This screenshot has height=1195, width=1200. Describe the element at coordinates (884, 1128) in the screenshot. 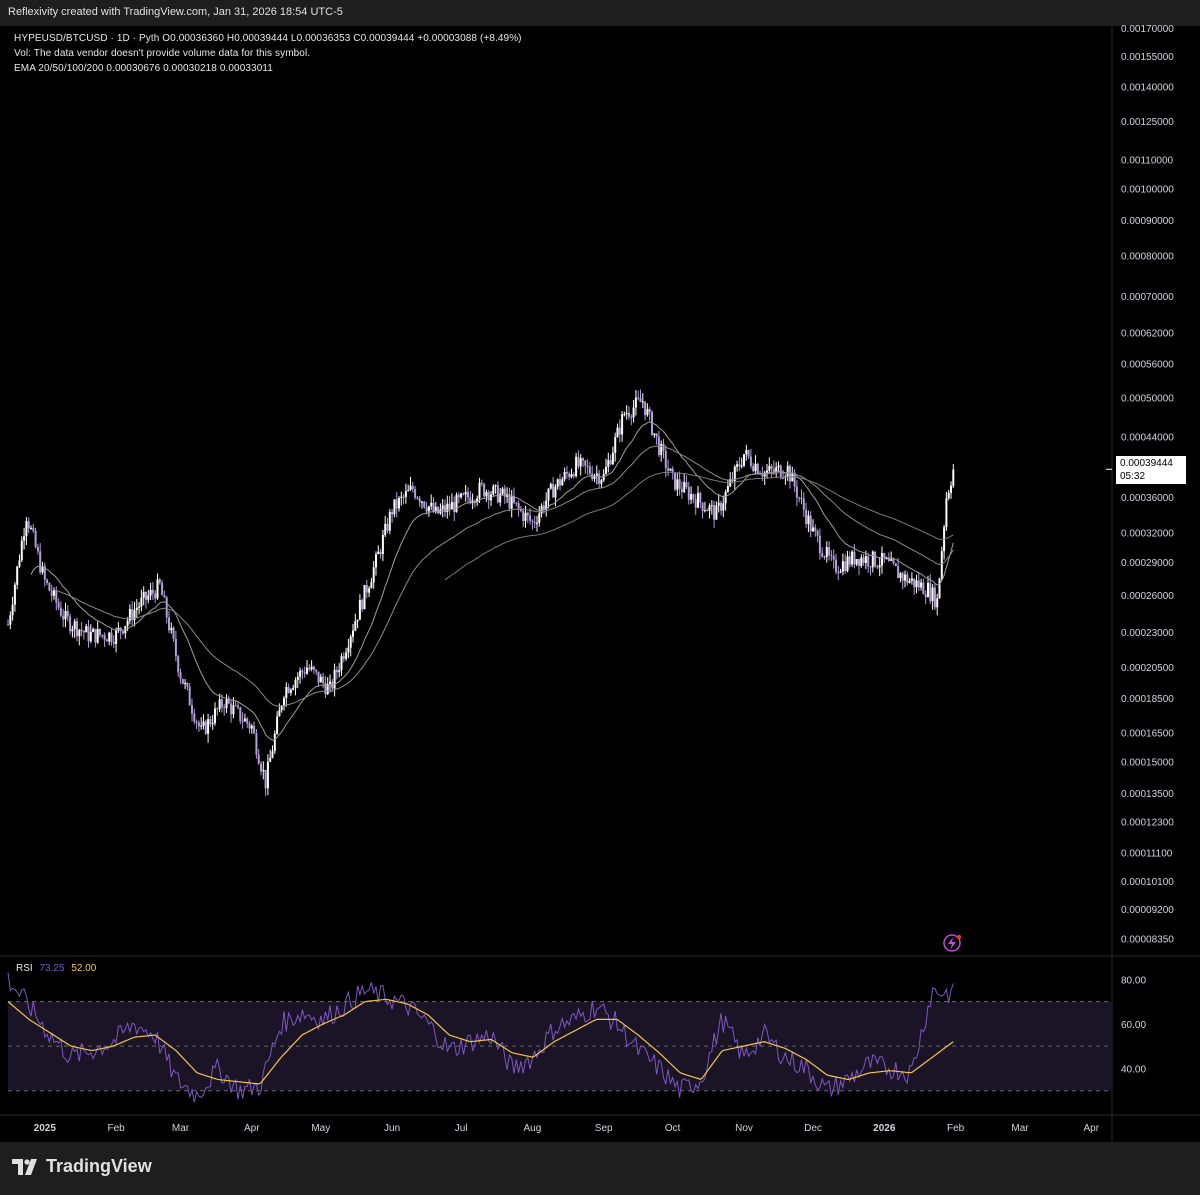

I see `time-tick-label: 2026` at that location.